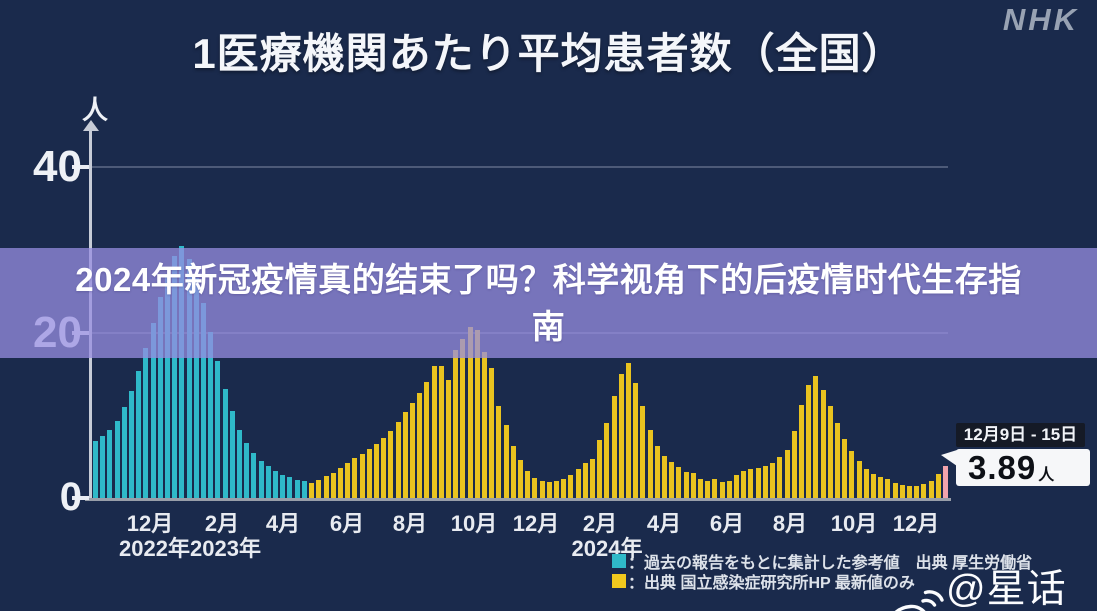  I want to click on callout-value-number: 3.89, so click(1002, 467).